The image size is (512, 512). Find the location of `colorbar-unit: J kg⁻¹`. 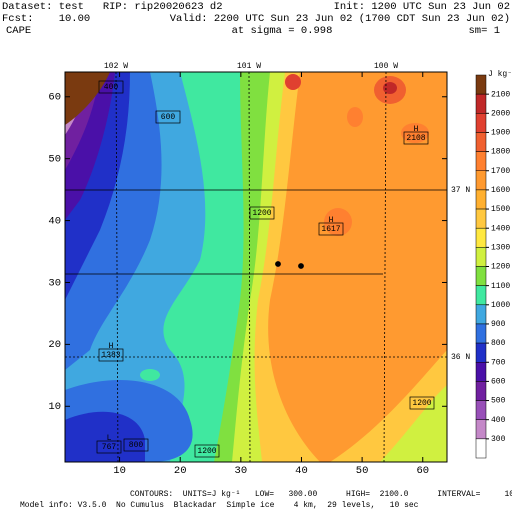

colorbar-unit: J kg⁻¹ is located at coordinates (500, 74).